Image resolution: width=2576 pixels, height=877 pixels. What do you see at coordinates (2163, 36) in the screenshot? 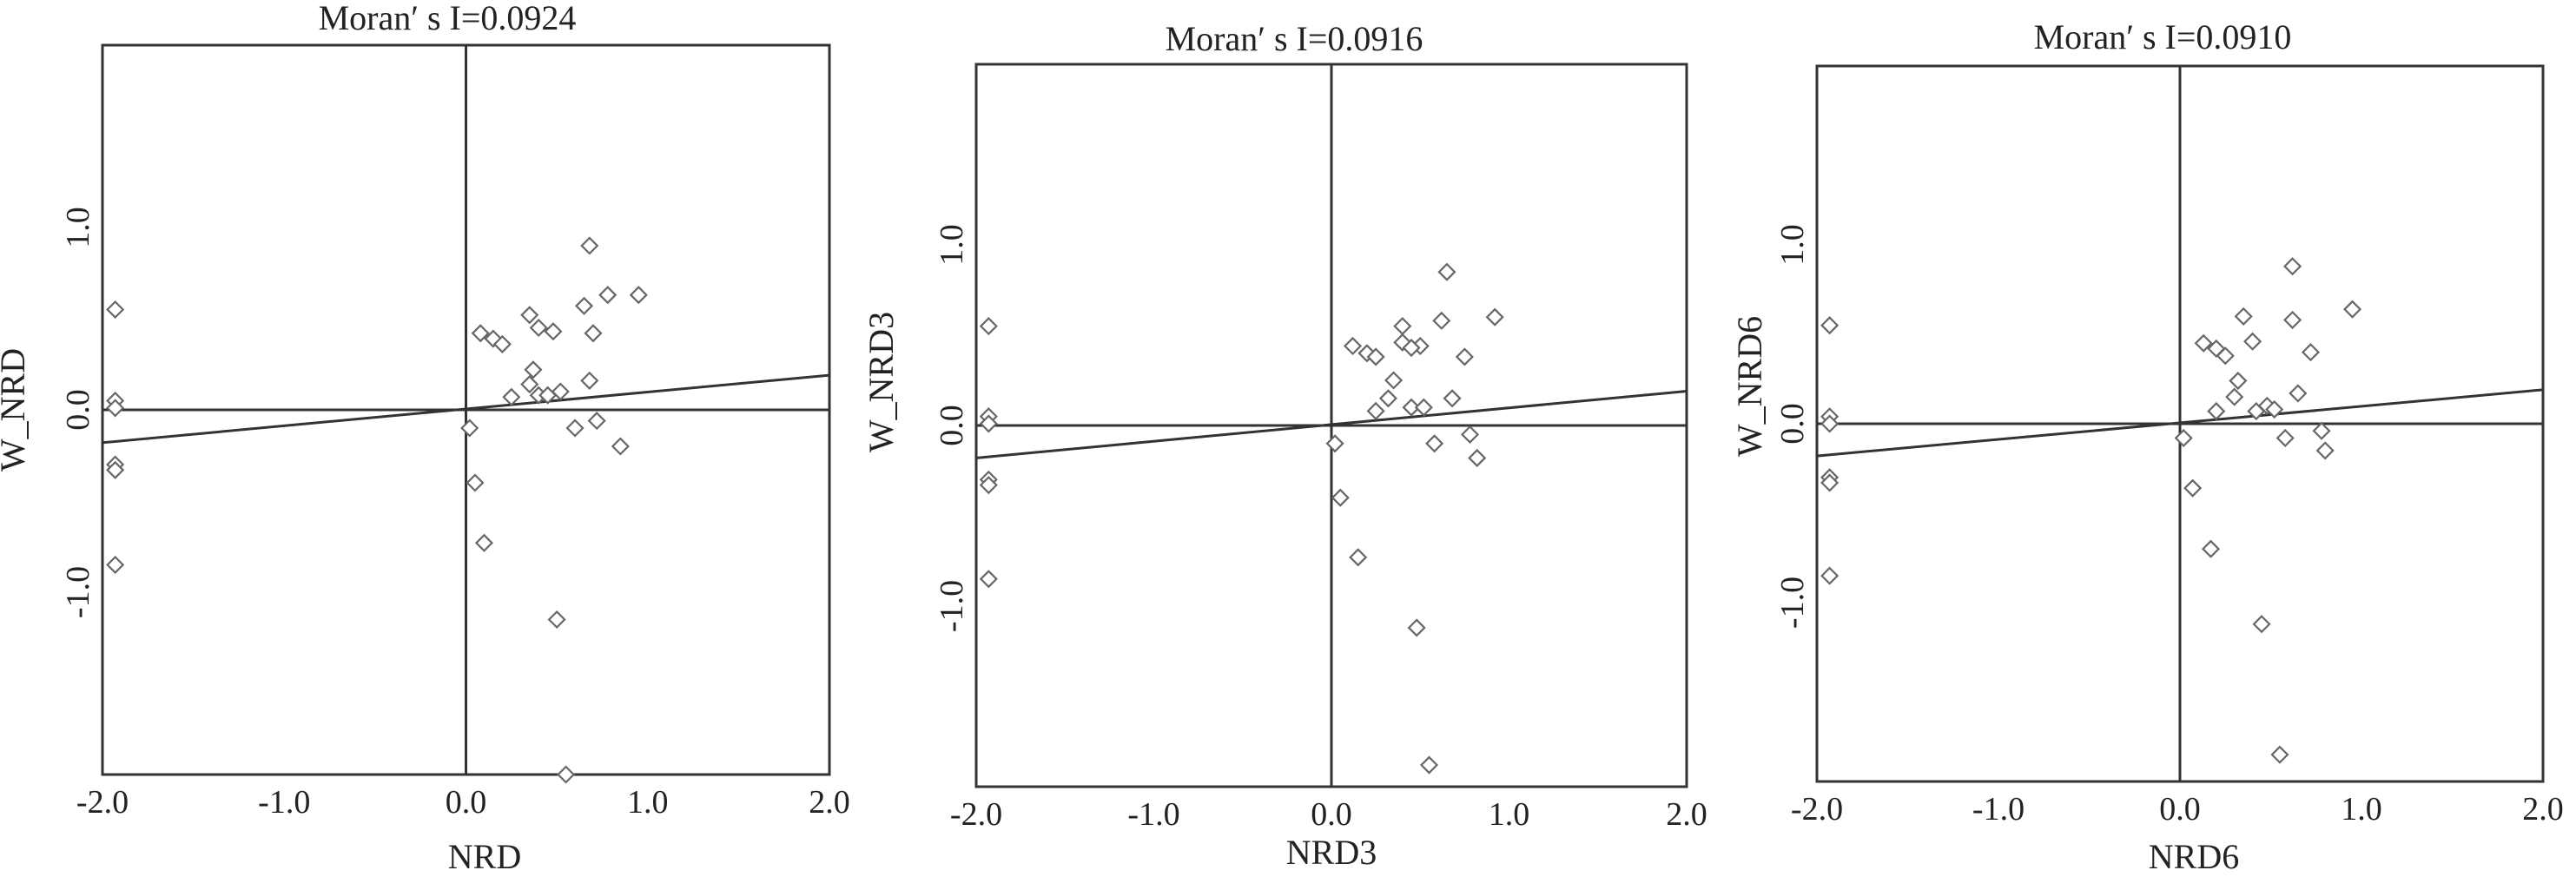
I see `panel-title: Moran′ s I=0.0910` at bounding box center [2163, 36].